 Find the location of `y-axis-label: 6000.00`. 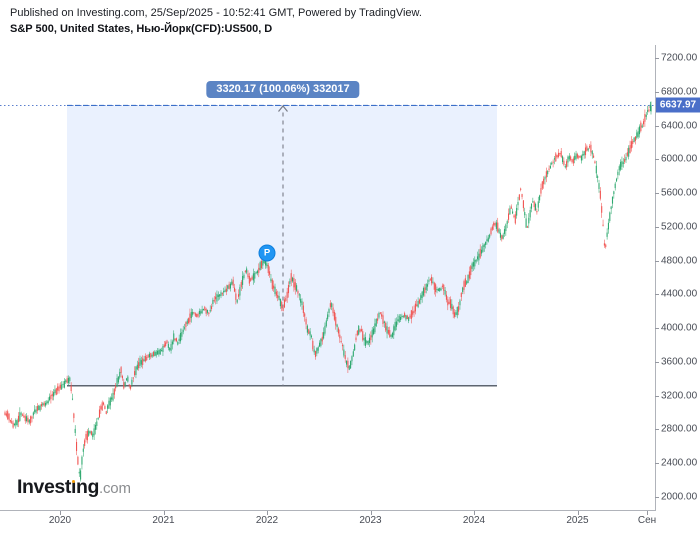

y-axis-label: 6000.00 is located at coordinates (679, 159).